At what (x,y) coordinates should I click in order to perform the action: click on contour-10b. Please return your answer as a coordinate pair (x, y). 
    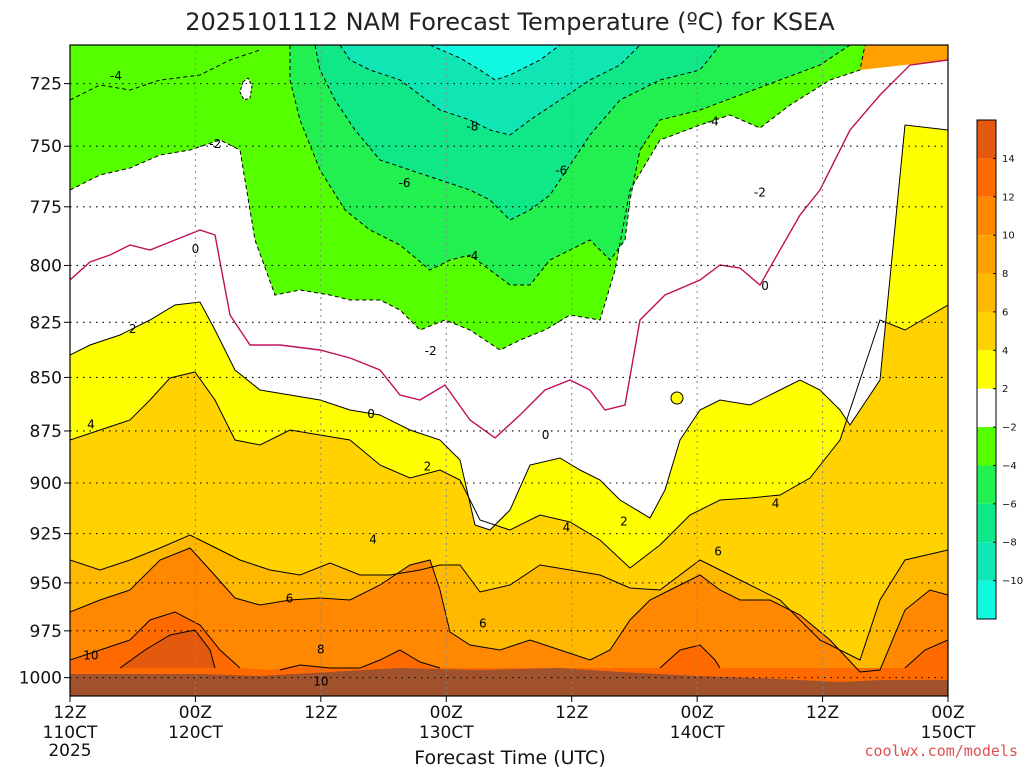
    Looking at the image, I should click on (360, 660).